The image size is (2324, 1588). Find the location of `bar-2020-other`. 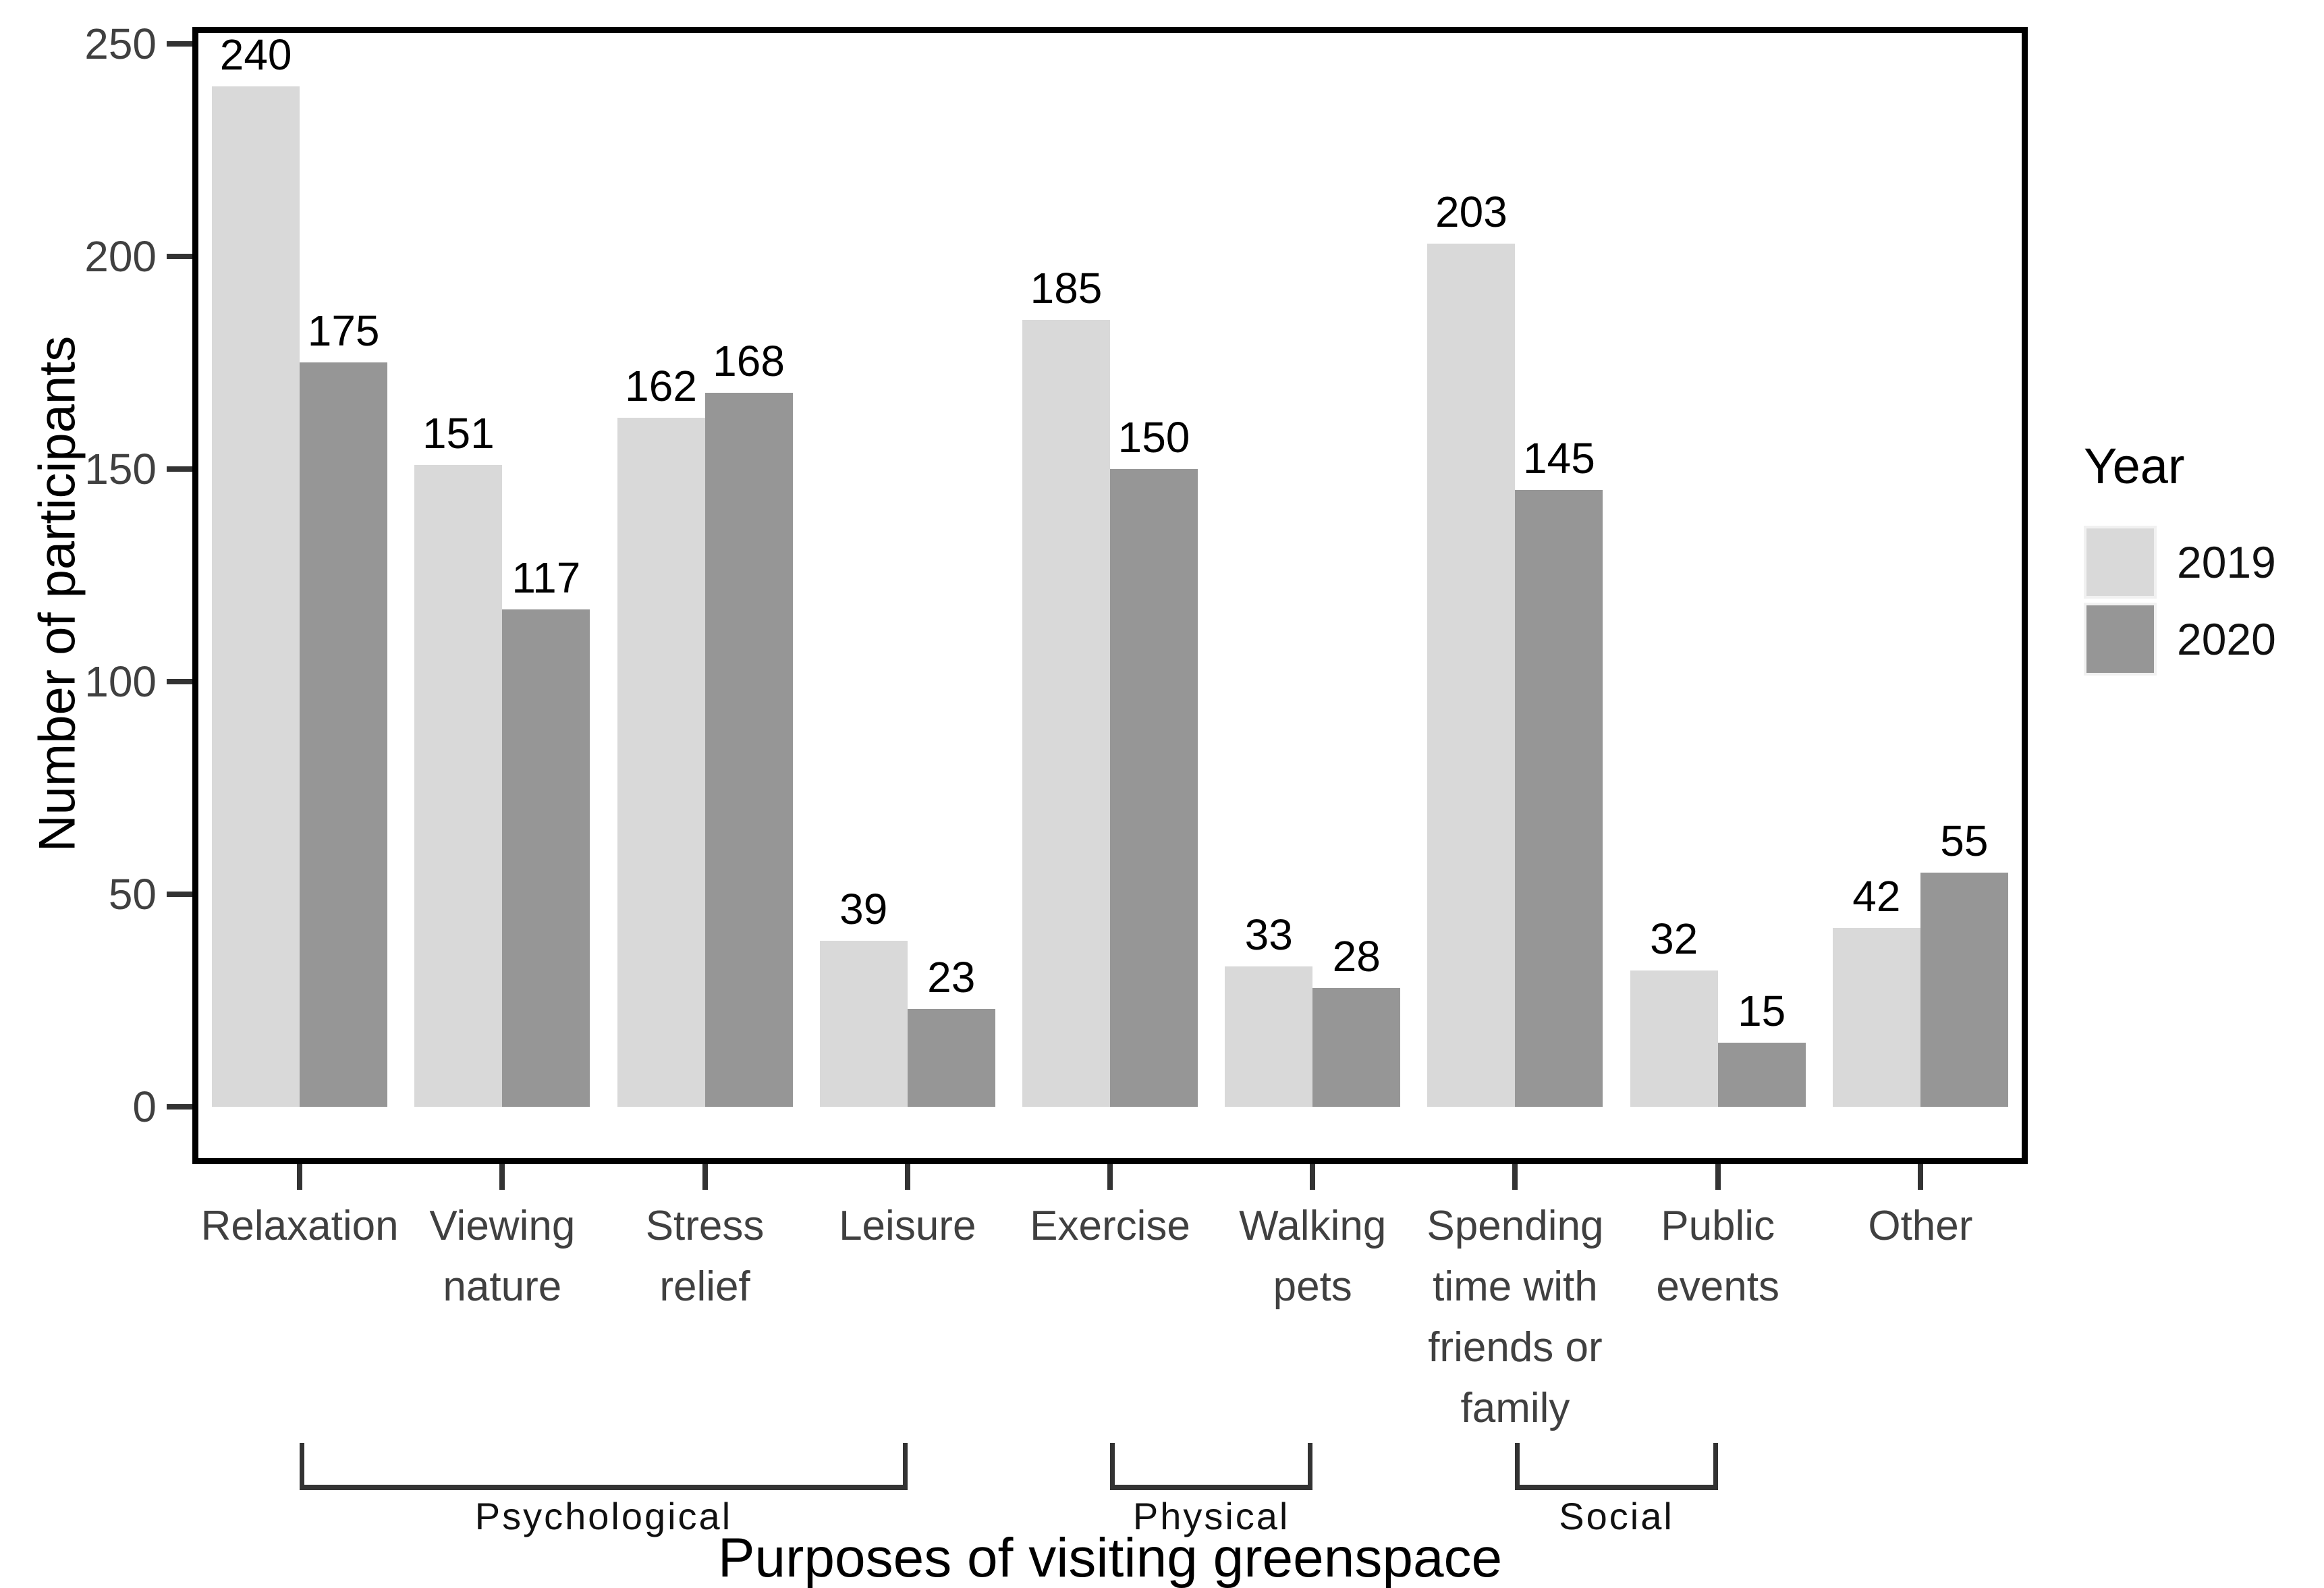

bar-2020-other is located at coordinates (1964, 990).